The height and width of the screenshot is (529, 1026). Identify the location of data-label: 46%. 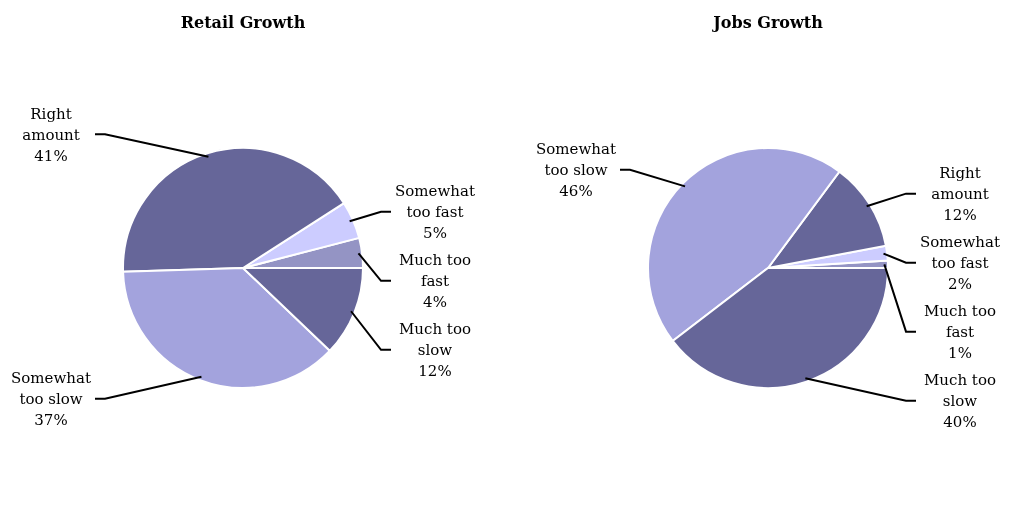
(576, 191).